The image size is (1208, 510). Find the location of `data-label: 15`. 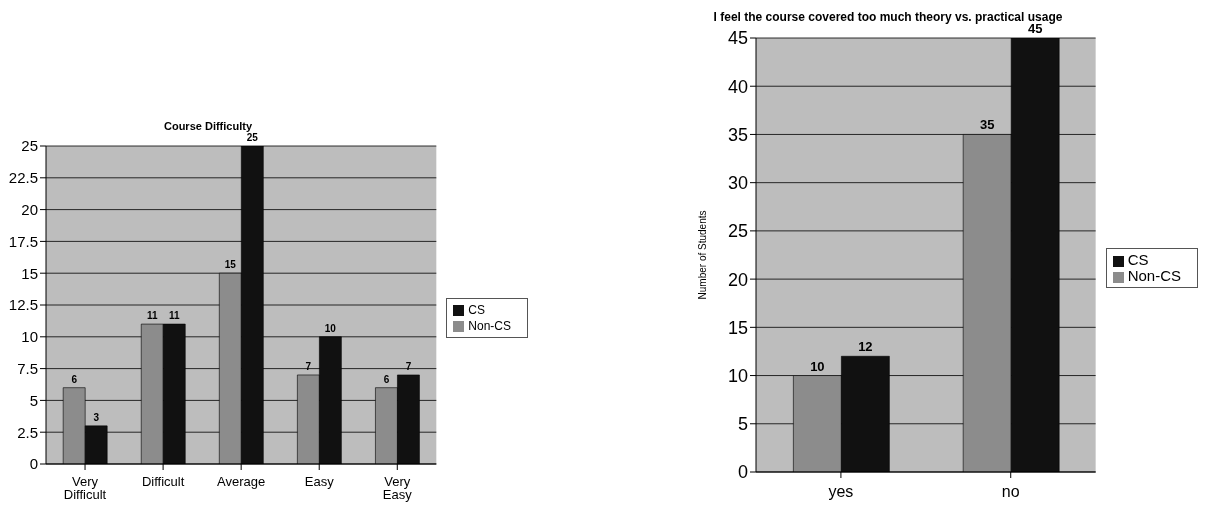

data-label: 15 is located at coordinates (230, 265).